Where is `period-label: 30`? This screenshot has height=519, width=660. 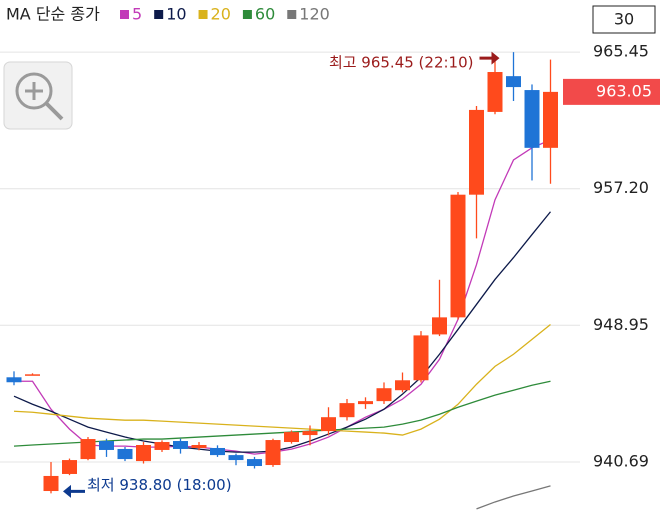 period-label: 30 is located at coordinates (624, 19).